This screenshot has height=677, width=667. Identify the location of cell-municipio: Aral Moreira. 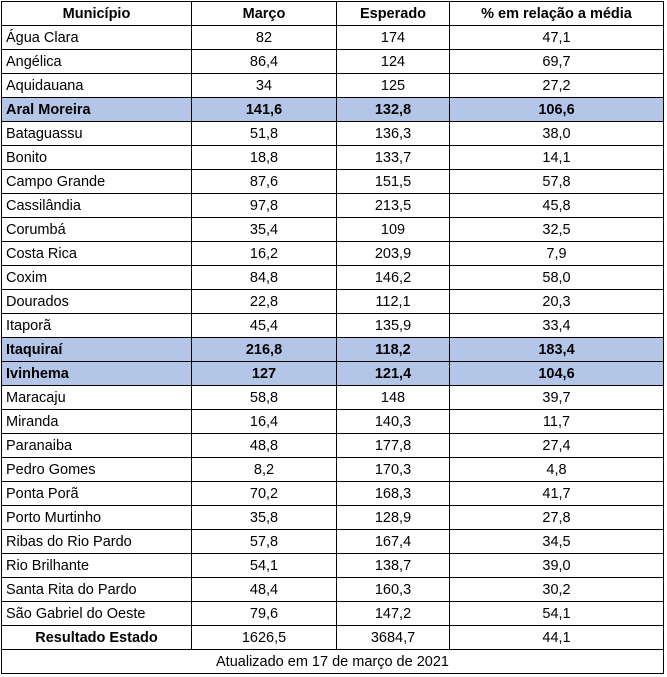
(96, 109).